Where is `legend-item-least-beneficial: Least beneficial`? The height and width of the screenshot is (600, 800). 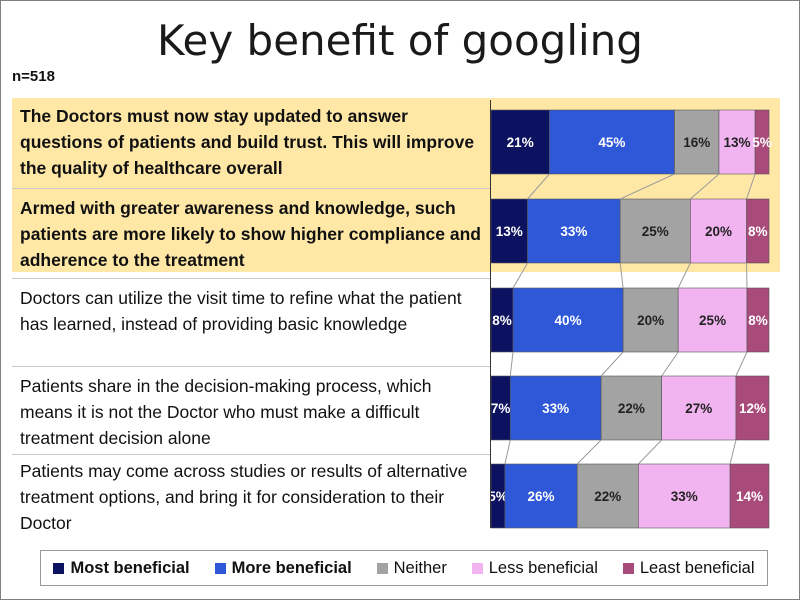 legend-item-least-beneficial: Least beneficial is located at coordinates (688, 568).